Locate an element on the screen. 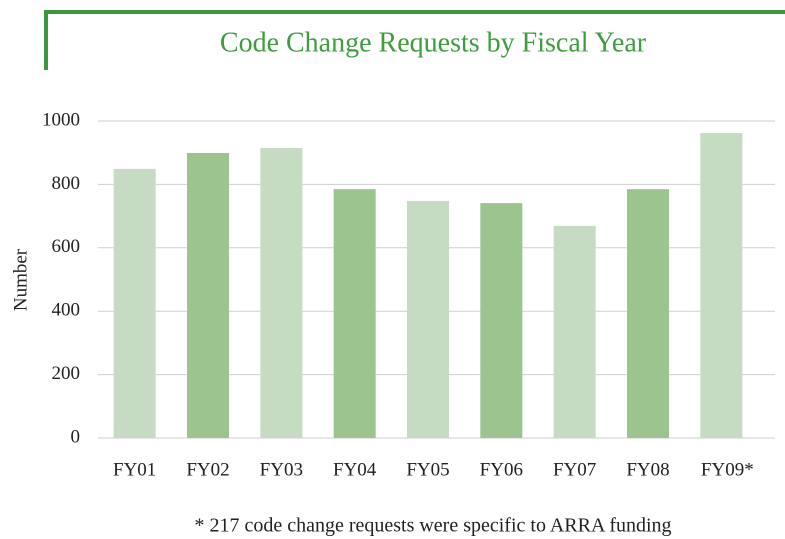 The image size is (785, 539). x-tick-label: FY03 is located at coordinates (281, 469).